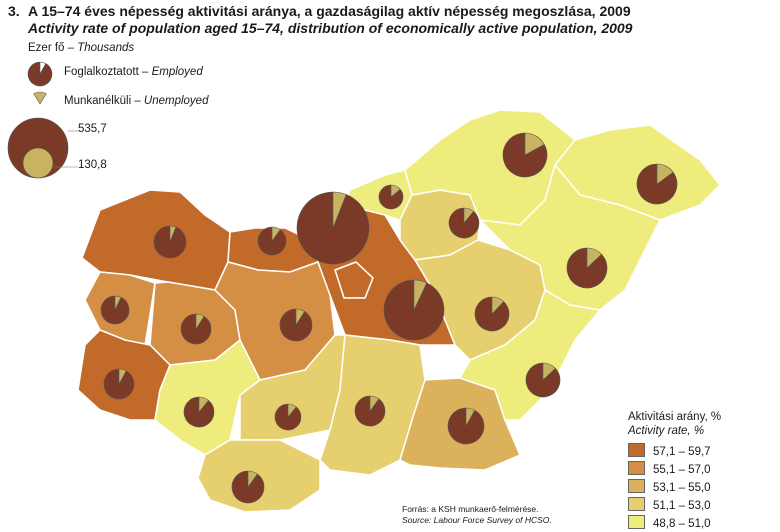 Image resolution: width=780 pixels, height=532 pixels. I want to click on pie-gy-r-moson-sopron, so click(170, 242).